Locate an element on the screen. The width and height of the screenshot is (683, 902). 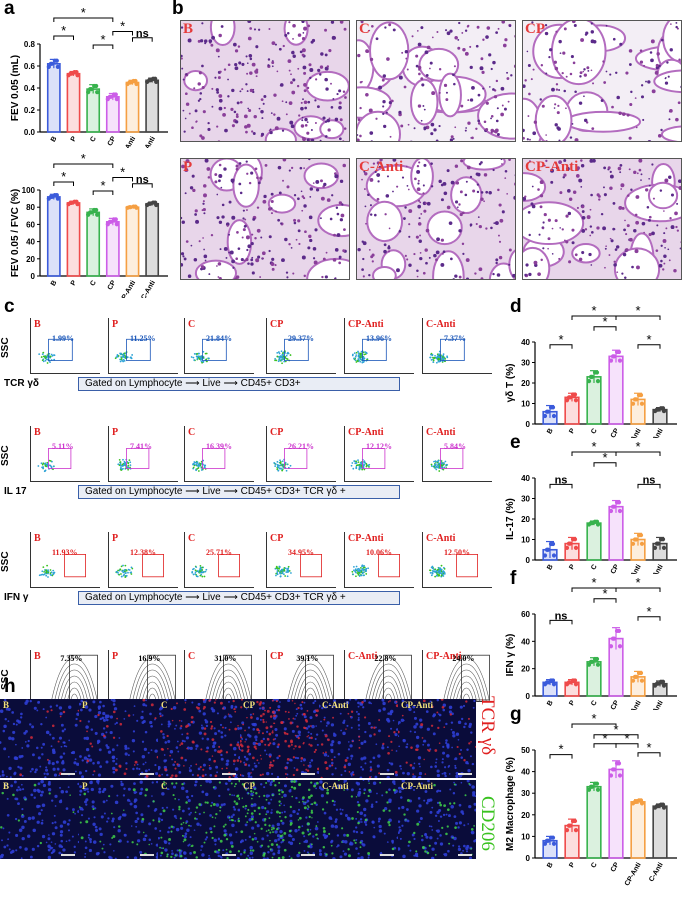
panel-label-b: b is located at coordinates (178, 9).